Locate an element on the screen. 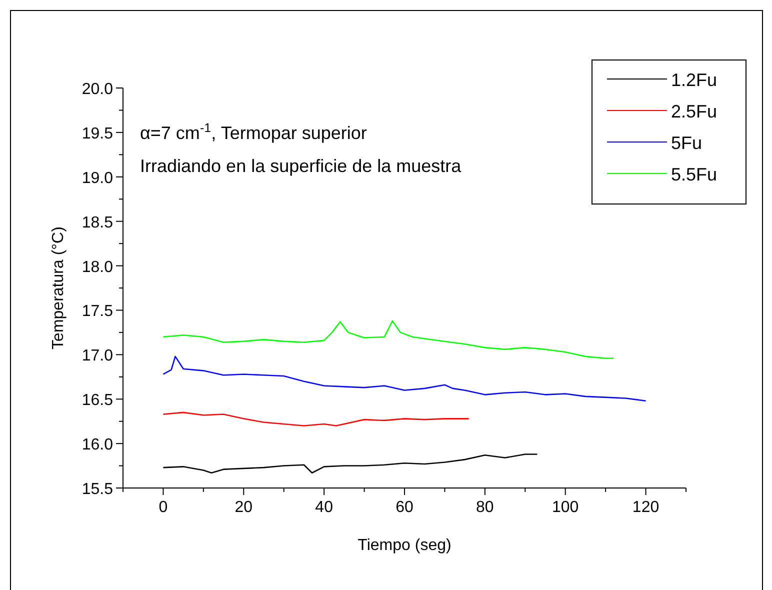  y-tick-label: 19.5 is located at coordinates (98, 133).